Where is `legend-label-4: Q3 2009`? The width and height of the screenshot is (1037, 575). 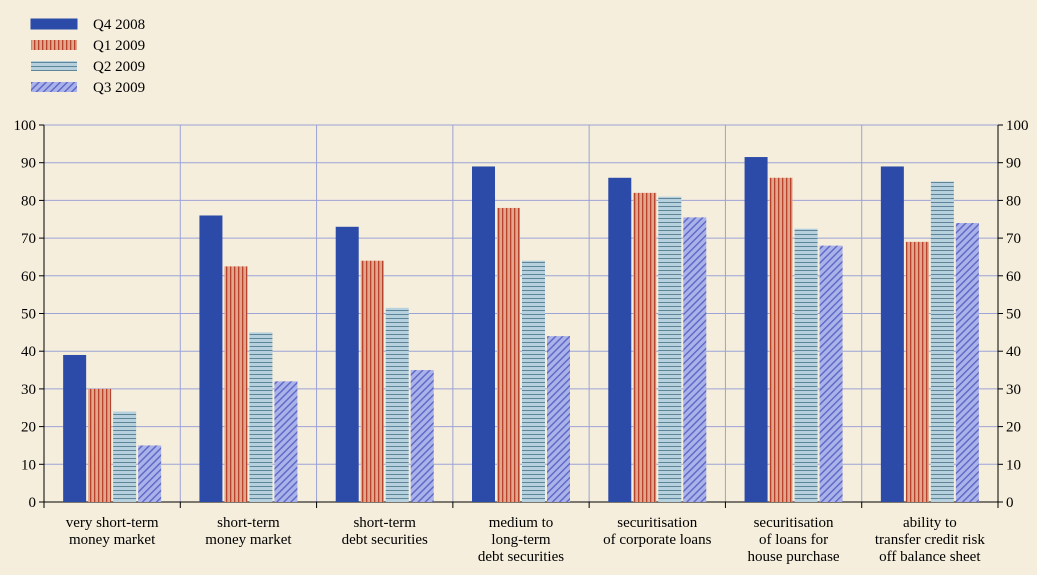 legend-label-4: Q3 2009 is located at coordinates (119, 88).